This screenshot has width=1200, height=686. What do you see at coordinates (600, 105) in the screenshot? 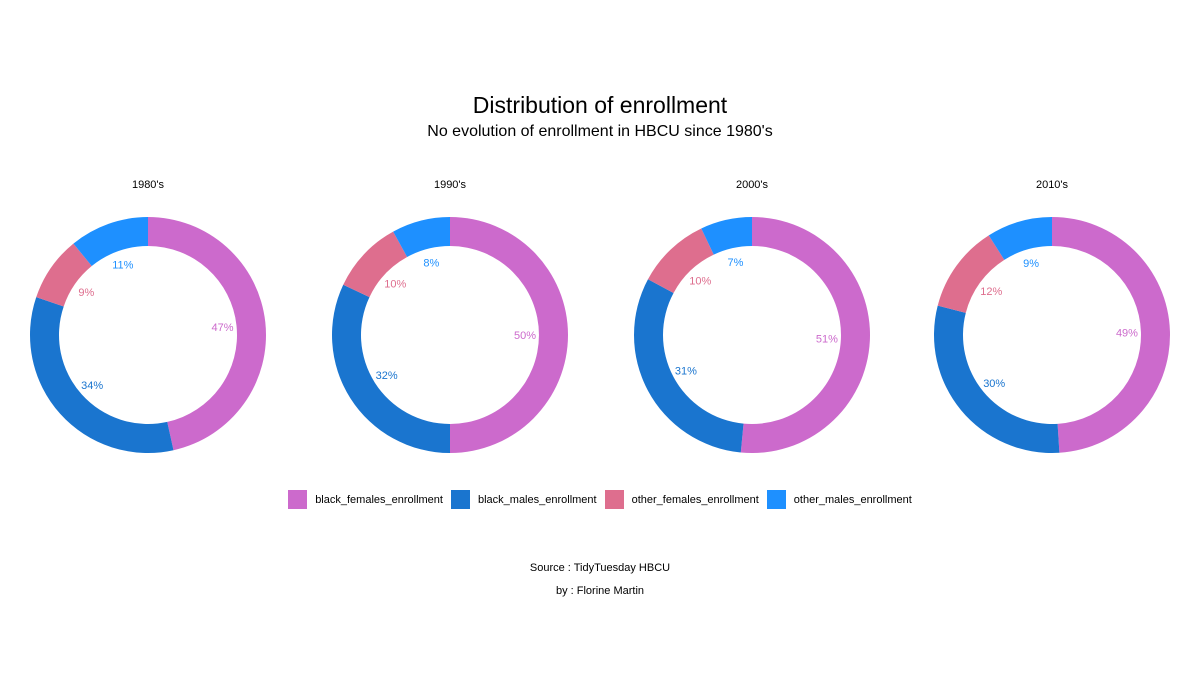
I see `chart-title: Distribution of enrollment` at bounding box center [600, 105].